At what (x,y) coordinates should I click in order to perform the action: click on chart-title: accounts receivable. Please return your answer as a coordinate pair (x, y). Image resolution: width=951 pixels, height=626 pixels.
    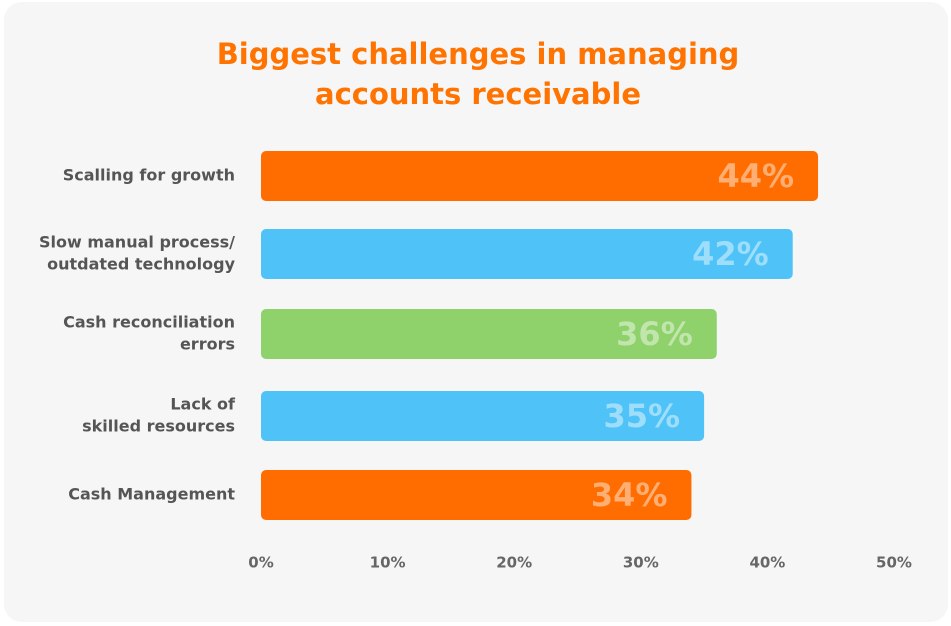
    Looking at the image, I should click on (478, 94).